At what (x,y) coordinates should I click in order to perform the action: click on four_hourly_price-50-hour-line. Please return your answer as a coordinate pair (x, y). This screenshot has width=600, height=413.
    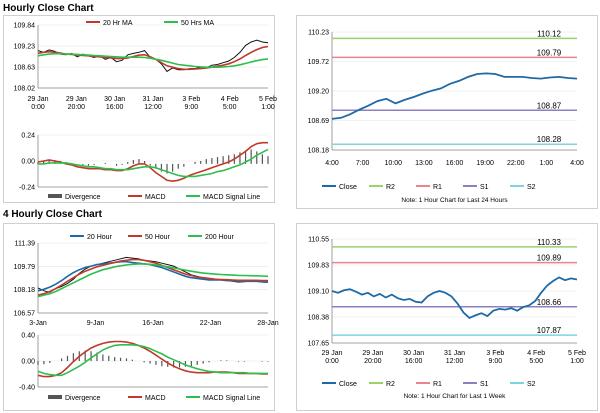
    Looking at the image, I should click on (152, 277).